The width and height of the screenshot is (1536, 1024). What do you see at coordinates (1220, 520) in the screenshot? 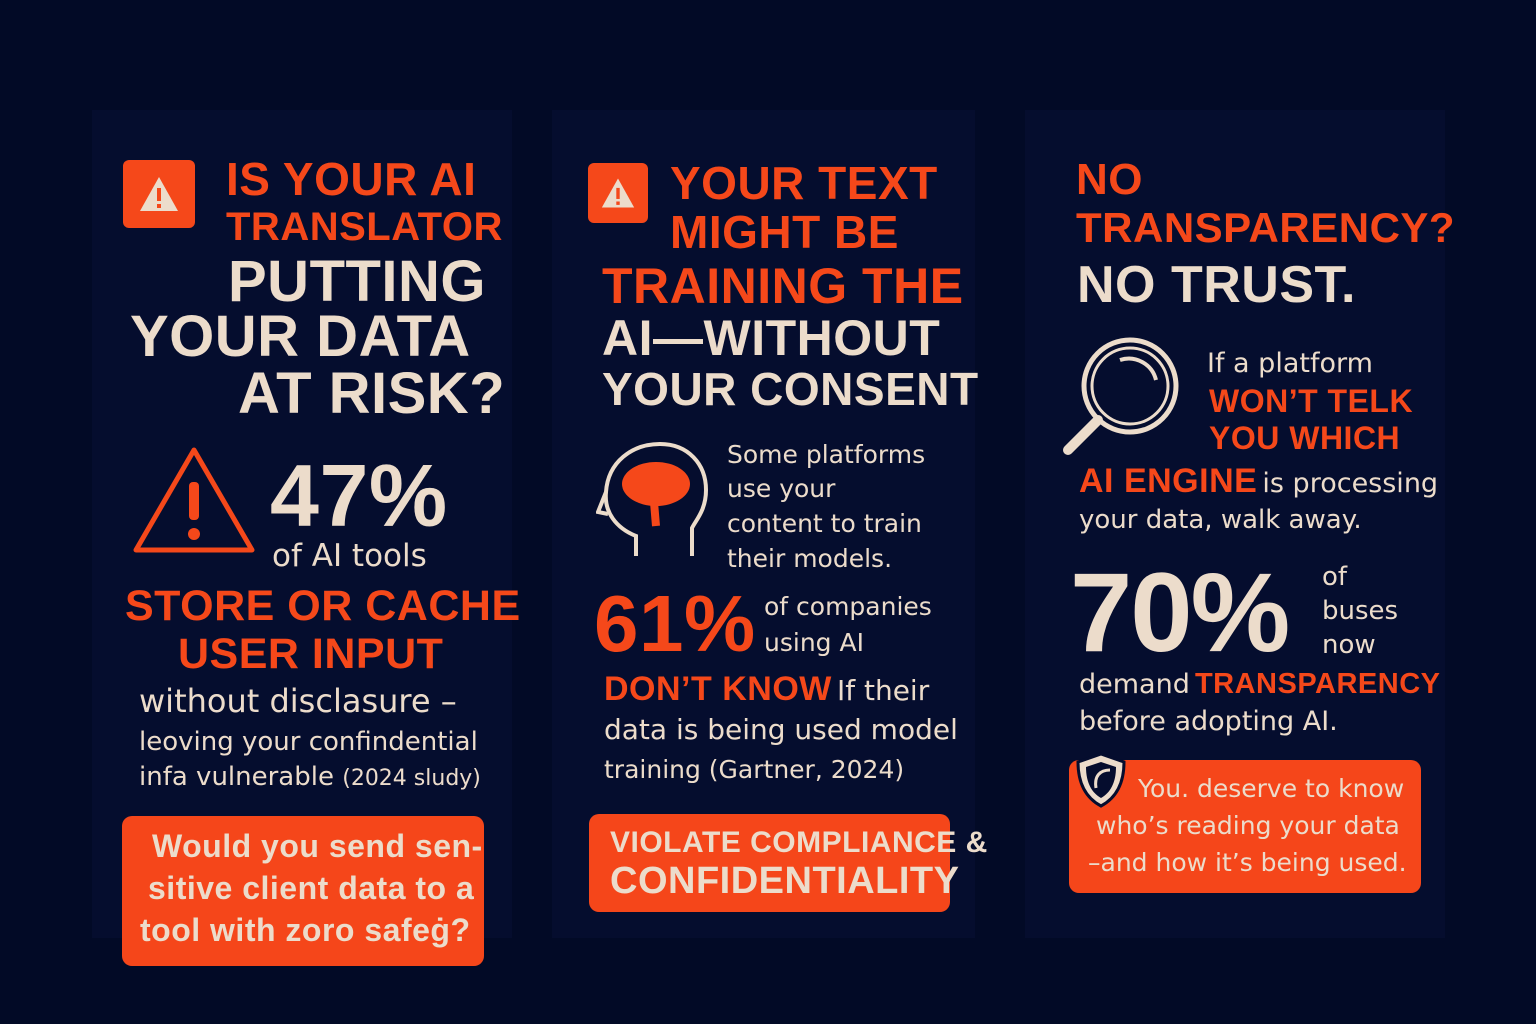
I see `body-text: your data, walk away.` at bounding box center [1220, 520].